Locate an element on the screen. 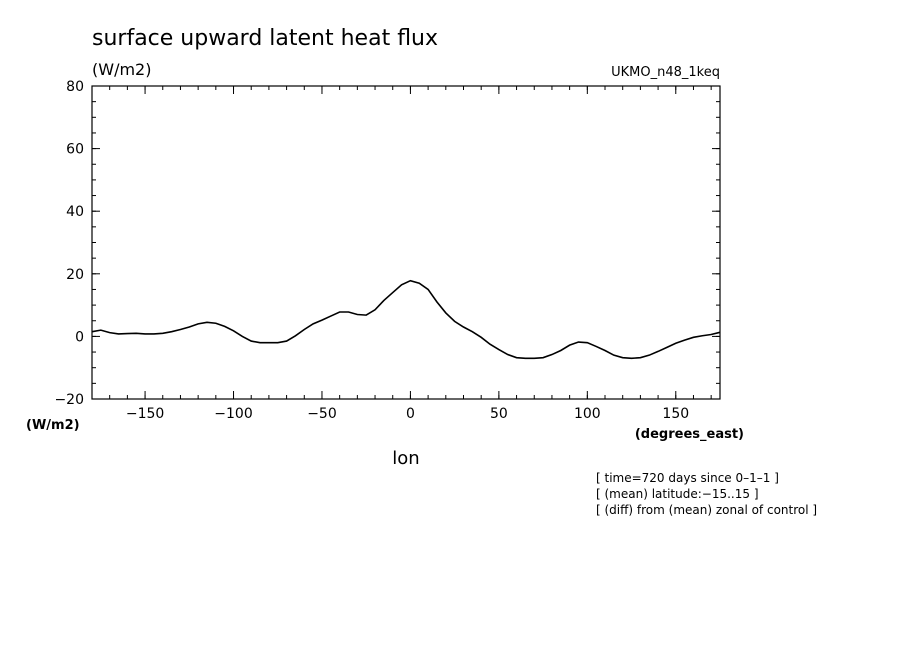  y-tick-label: 60 is located at coordinates (75, 150).